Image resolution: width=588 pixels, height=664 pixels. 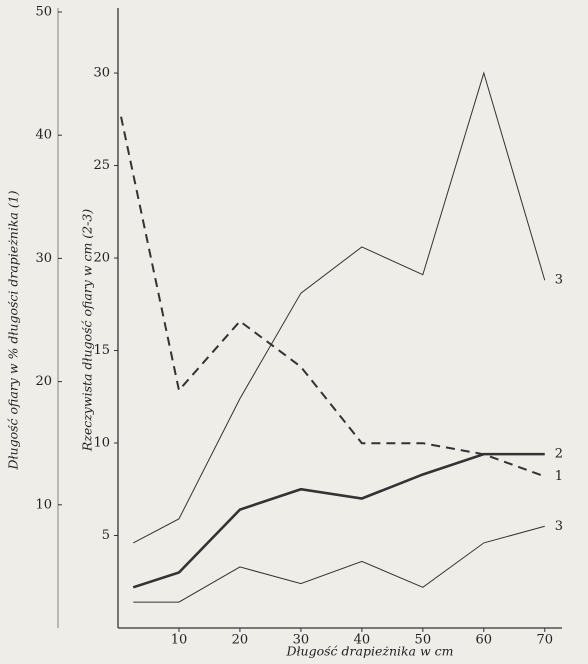 I want to click on x-tick-label: 40, so click(x=362, y=640).